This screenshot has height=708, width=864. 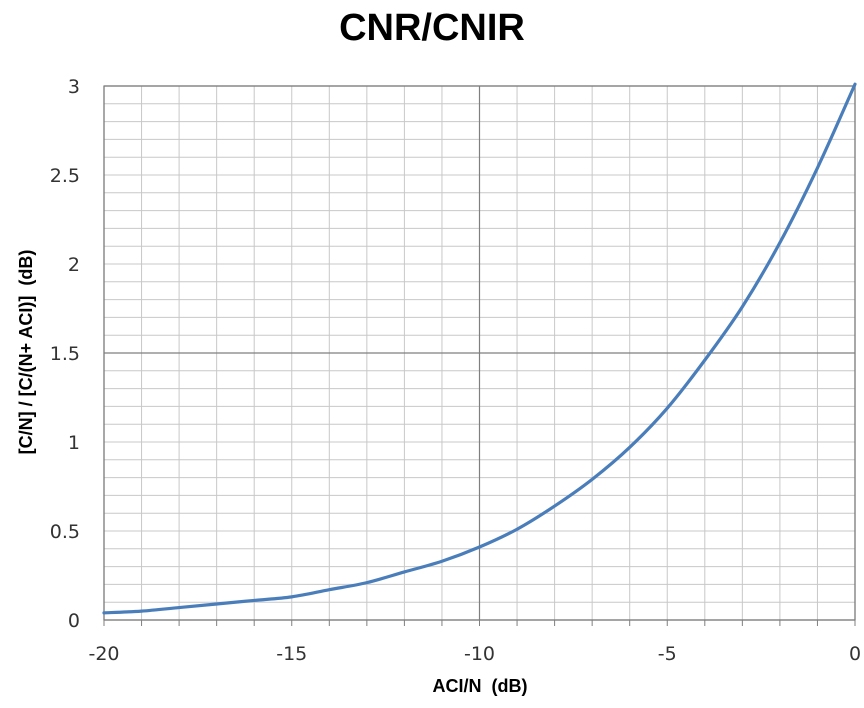 I want to click on y-tick-label: 1.5, so click(x=65, y=354).